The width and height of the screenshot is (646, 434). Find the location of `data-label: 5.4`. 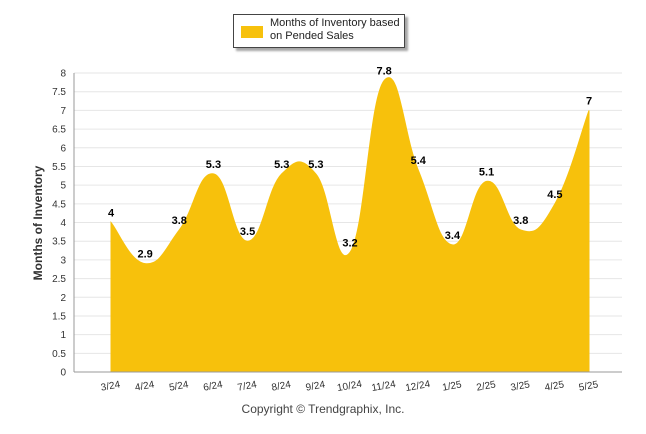

data-label: 5.4 is located at coordinates (419, 161).